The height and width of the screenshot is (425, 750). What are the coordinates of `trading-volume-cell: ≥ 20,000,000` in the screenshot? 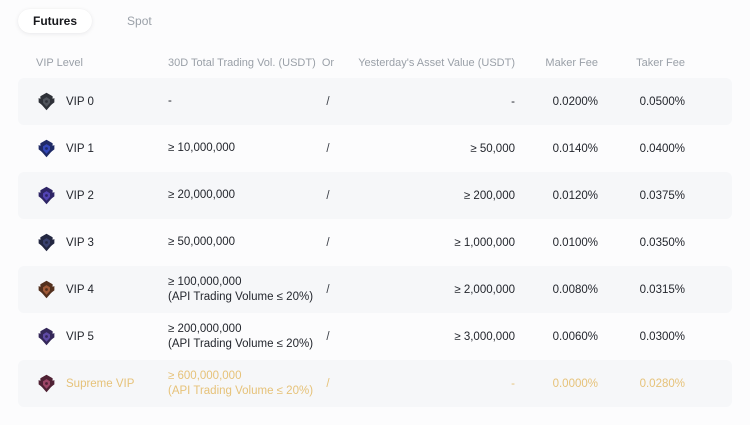 It's located at (231, 195).